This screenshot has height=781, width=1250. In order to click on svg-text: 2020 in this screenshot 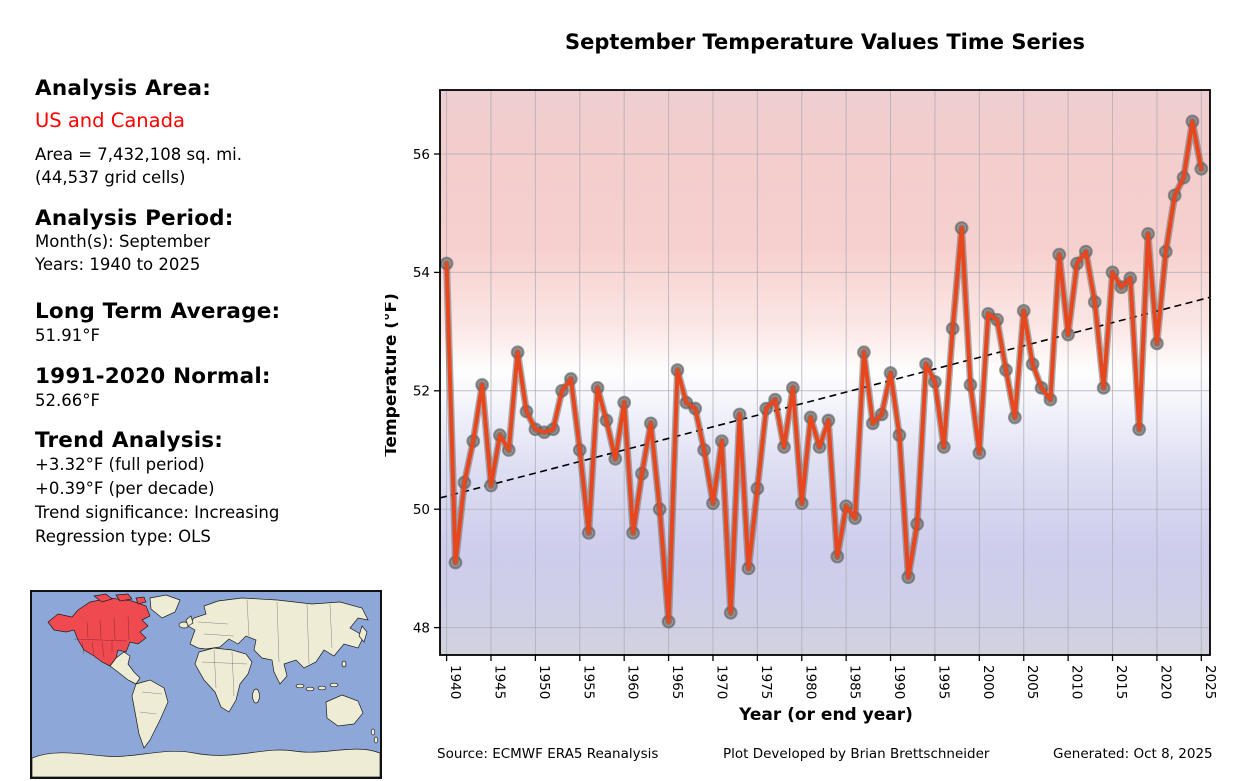, I will do `click(1165, 682)`.